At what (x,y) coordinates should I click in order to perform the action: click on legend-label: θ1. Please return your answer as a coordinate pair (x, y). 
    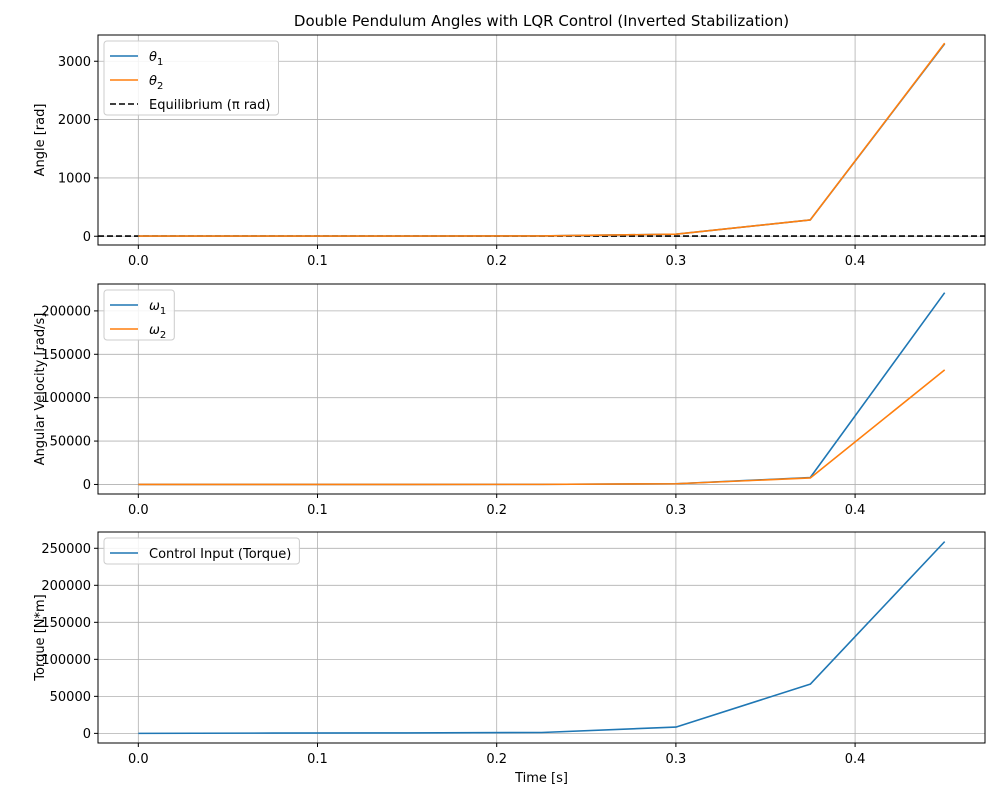
    Looking at the image, I should click on (156, 59).